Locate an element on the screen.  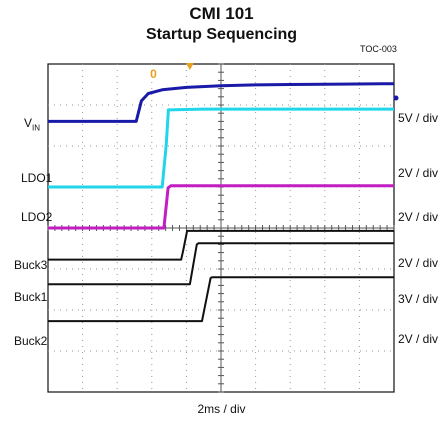
trigger-position-marker: 0 is located at coordinates (153, 74).